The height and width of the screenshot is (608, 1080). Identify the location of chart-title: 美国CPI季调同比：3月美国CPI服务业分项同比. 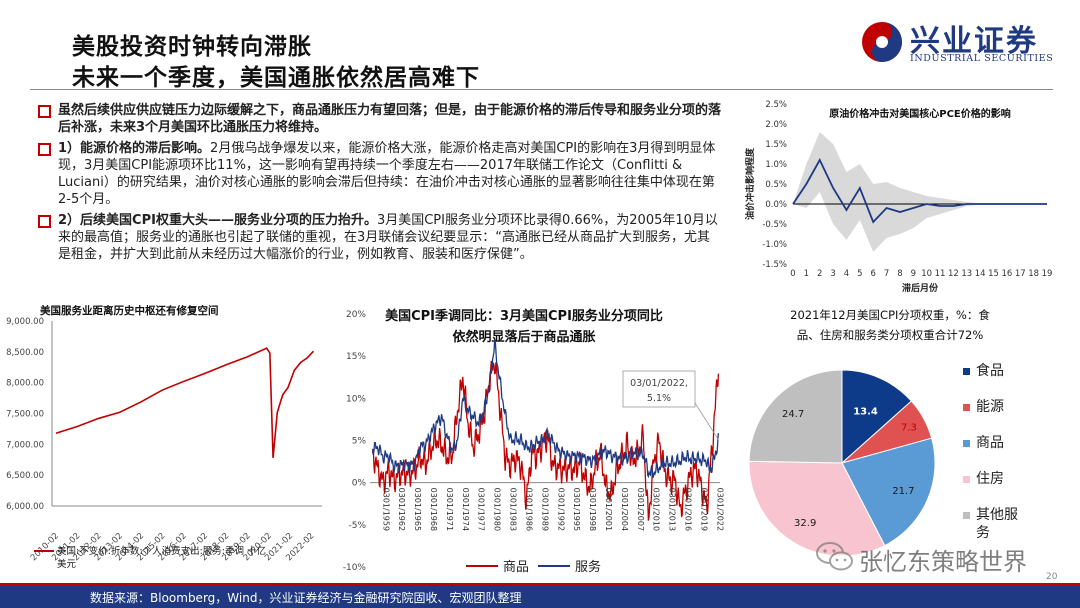
(524, 316).